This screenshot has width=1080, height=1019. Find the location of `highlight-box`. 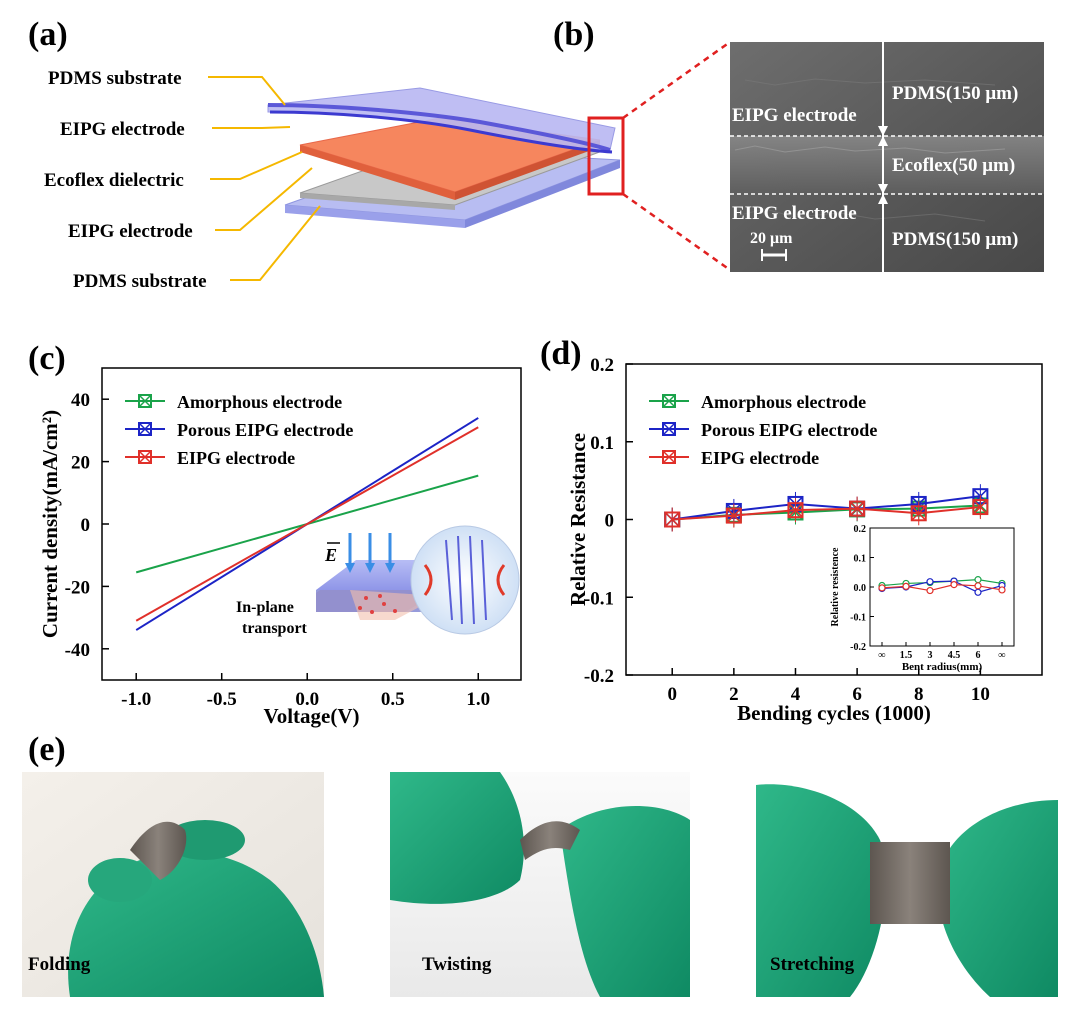

highlight-box is located at coordinates (606, 156).